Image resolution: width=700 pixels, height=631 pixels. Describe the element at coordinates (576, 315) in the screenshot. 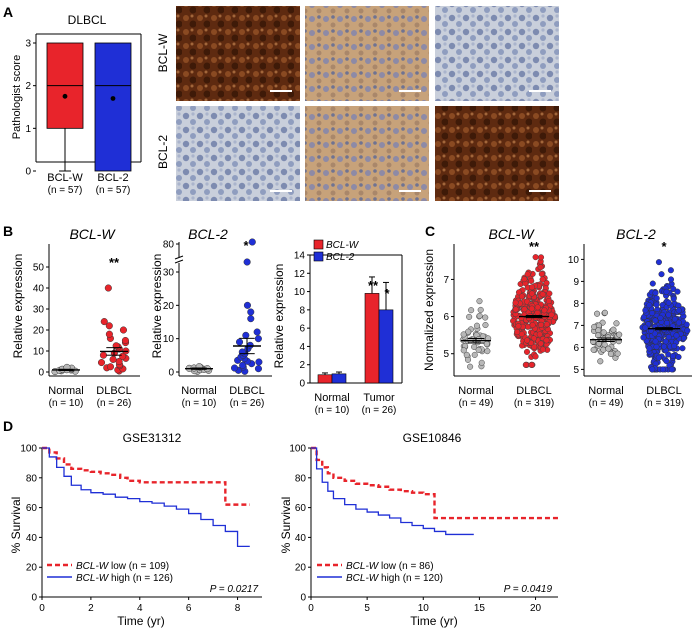

I see `panel-c-bcl2-yticks: 5 6 7 8 9 10` at that location.